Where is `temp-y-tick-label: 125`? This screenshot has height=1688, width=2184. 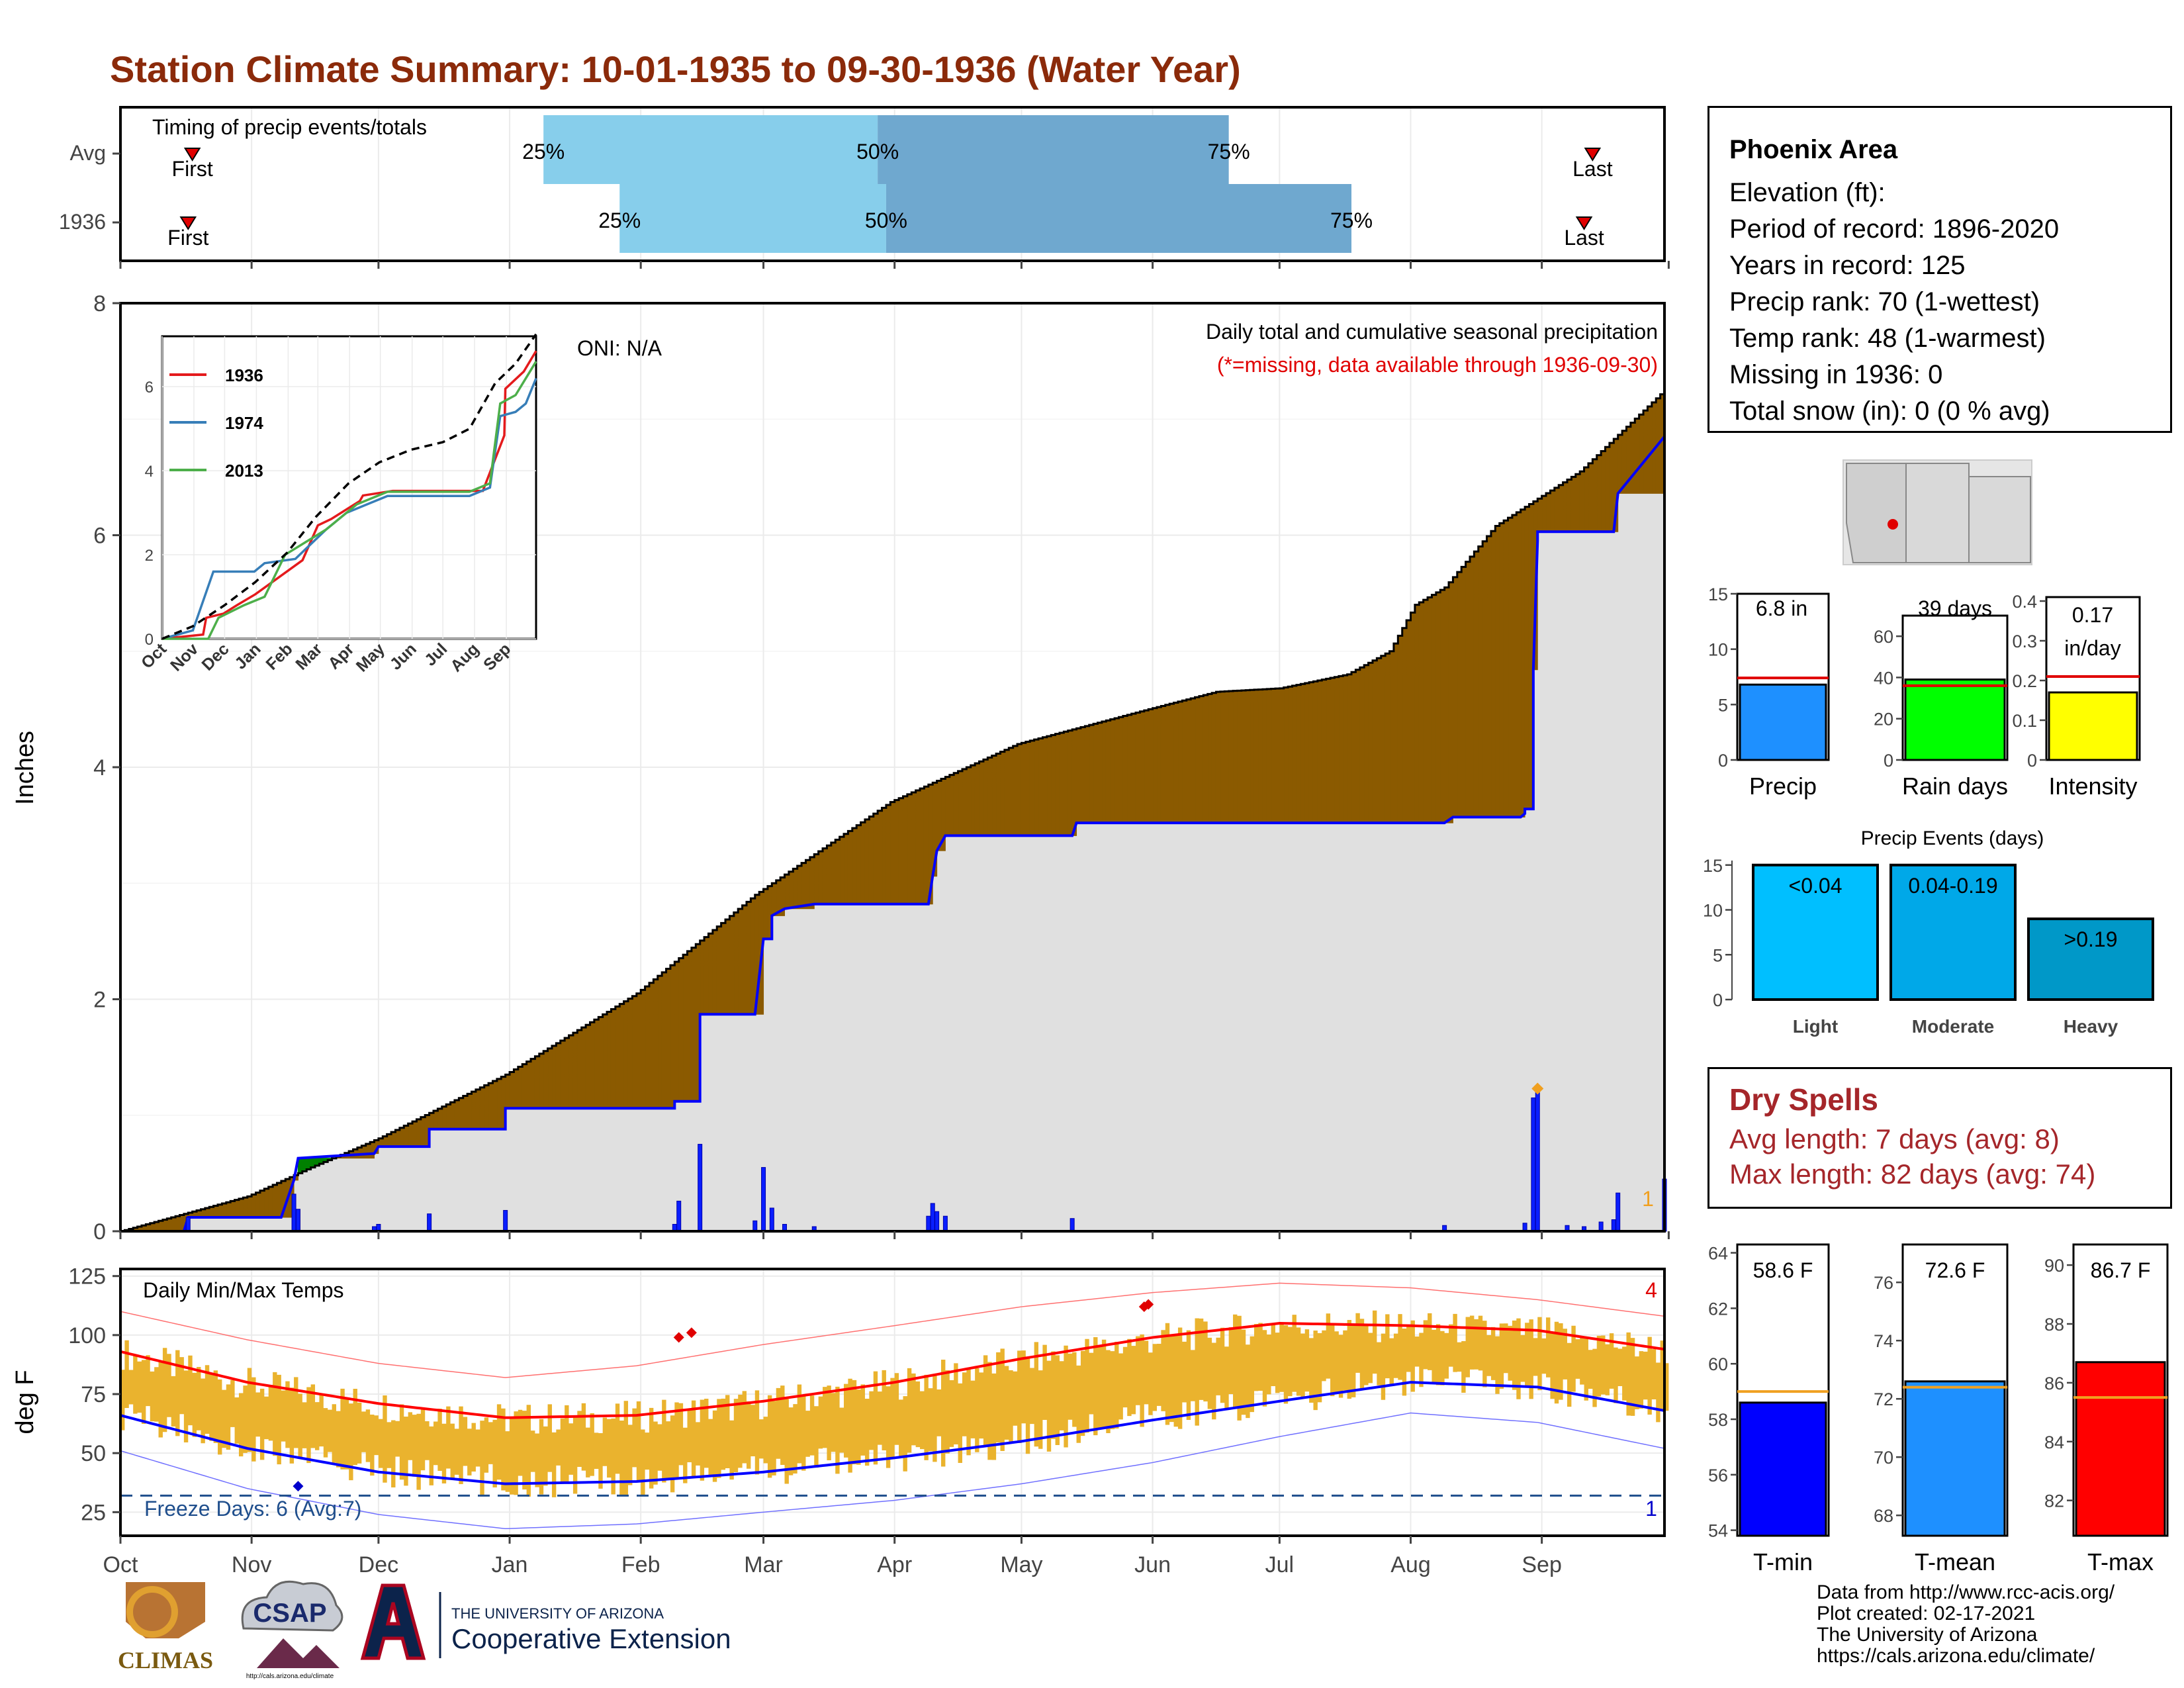
temp-y-tick-label: 125 is located at coordinates (87, 1276).